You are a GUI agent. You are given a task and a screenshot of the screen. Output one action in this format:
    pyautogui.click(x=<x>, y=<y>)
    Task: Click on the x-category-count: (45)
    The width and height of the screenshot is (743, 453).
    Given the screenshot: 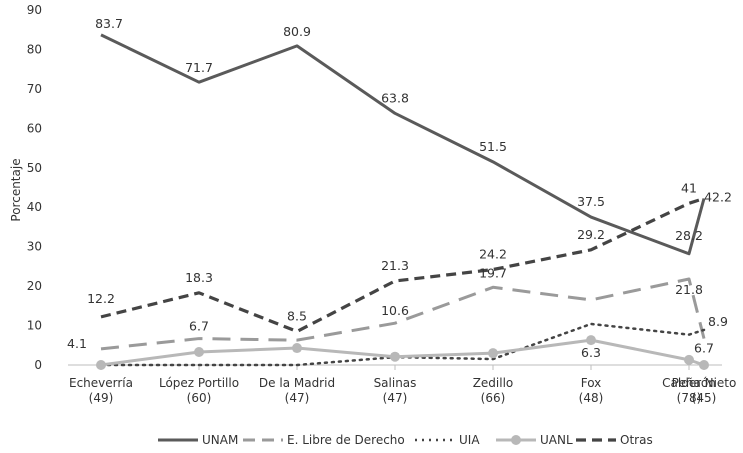 What is the action you would take?
    pyautogui.click(x=704, y=398)
    